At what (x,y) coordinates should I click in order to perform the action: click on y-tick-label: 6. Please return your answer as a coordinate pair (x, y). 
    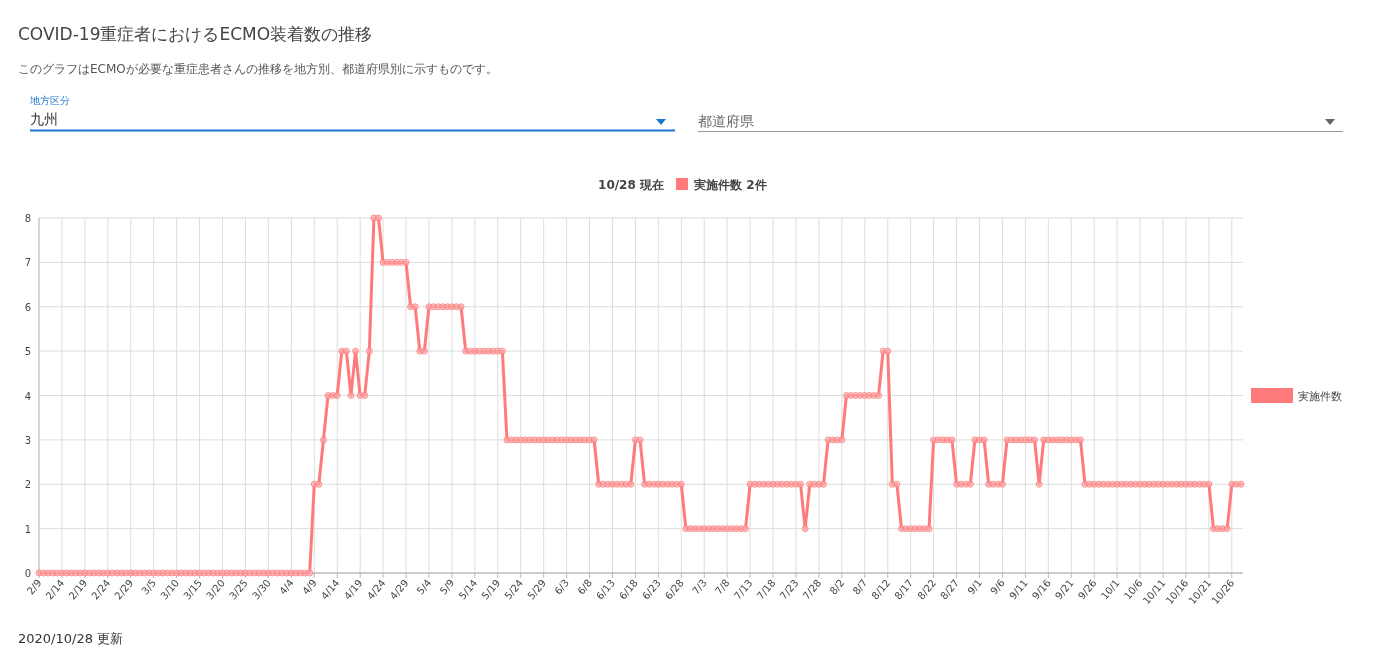
    Looking at the image, I should click on (27, 307).